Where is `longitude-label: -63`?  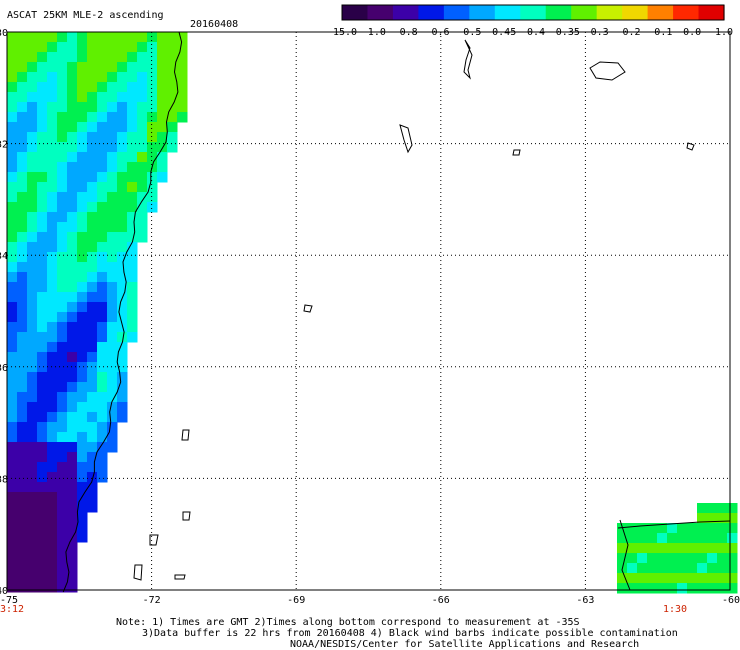 longitude-label: -63 is located at coordinates (585, 600).